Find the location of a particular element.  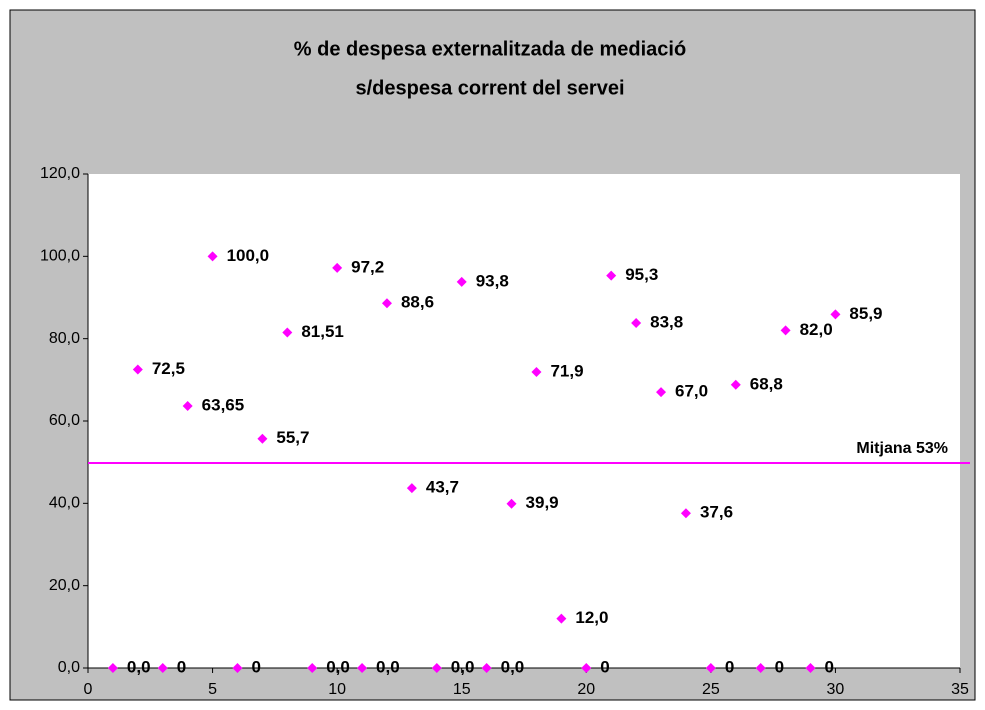

data-label: 93,8 is located at coordinates (492, 280).